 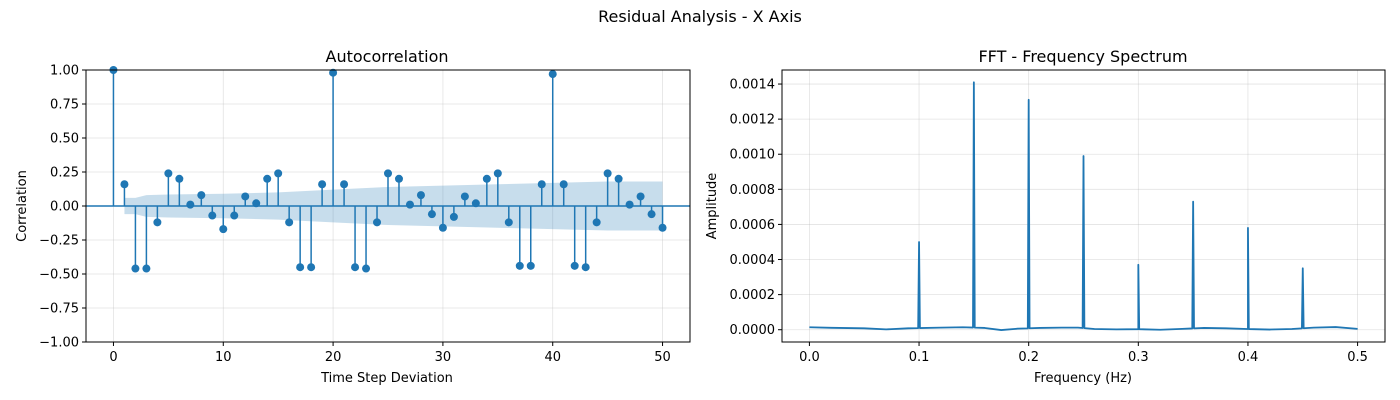 What do you see at coordinates (753, 120) in the screenshot?
I see `fft-y-tick-label: 0.0012` at bounding box center [753, 120].